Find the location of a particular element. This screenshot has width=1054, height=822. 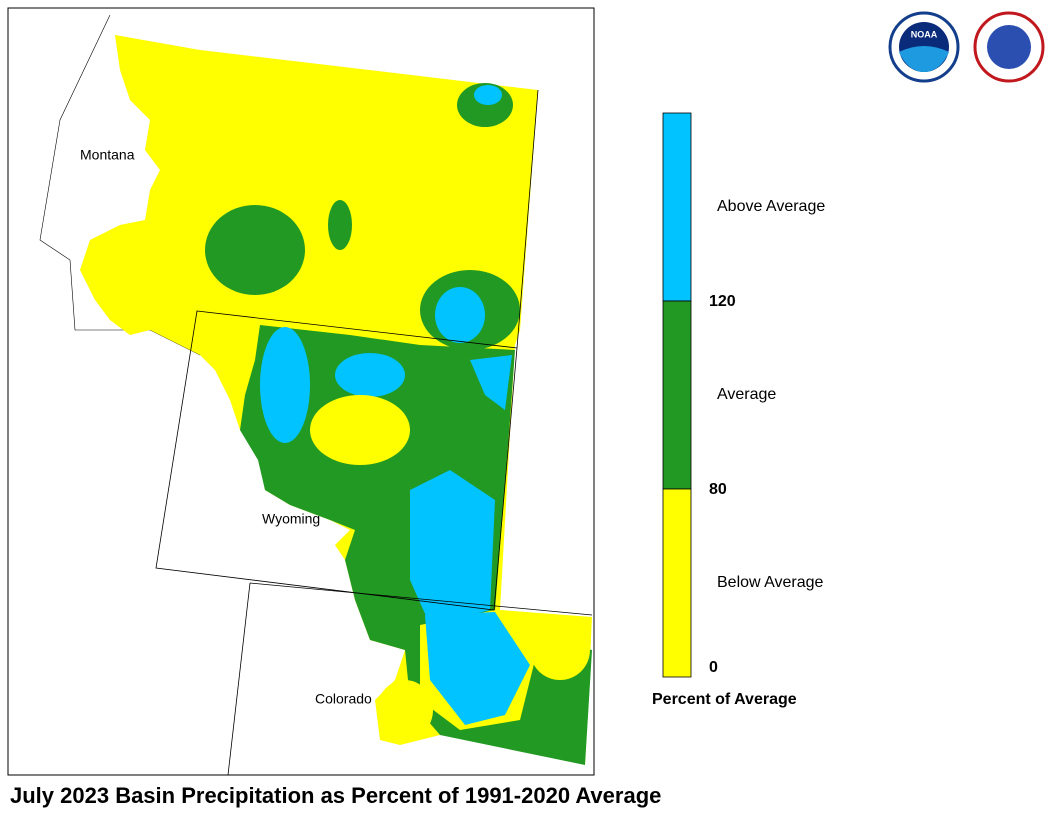

legend-label: Average is located at coordinates (746, 394).